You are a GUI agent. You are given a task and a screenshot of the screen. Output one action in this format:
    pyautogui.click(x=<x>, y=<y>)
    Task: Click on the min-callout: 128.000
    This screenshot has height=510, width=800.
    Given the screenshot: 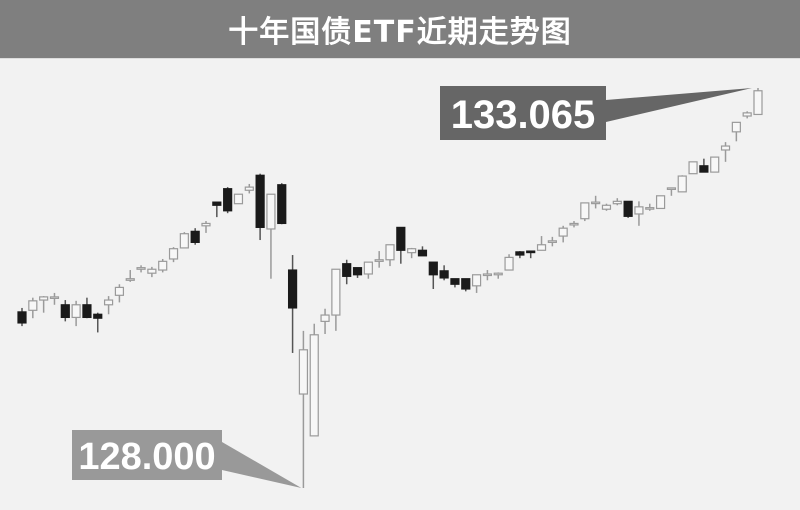 What is the action you would take?
    pyautogui.click(x=187, y=459)
    